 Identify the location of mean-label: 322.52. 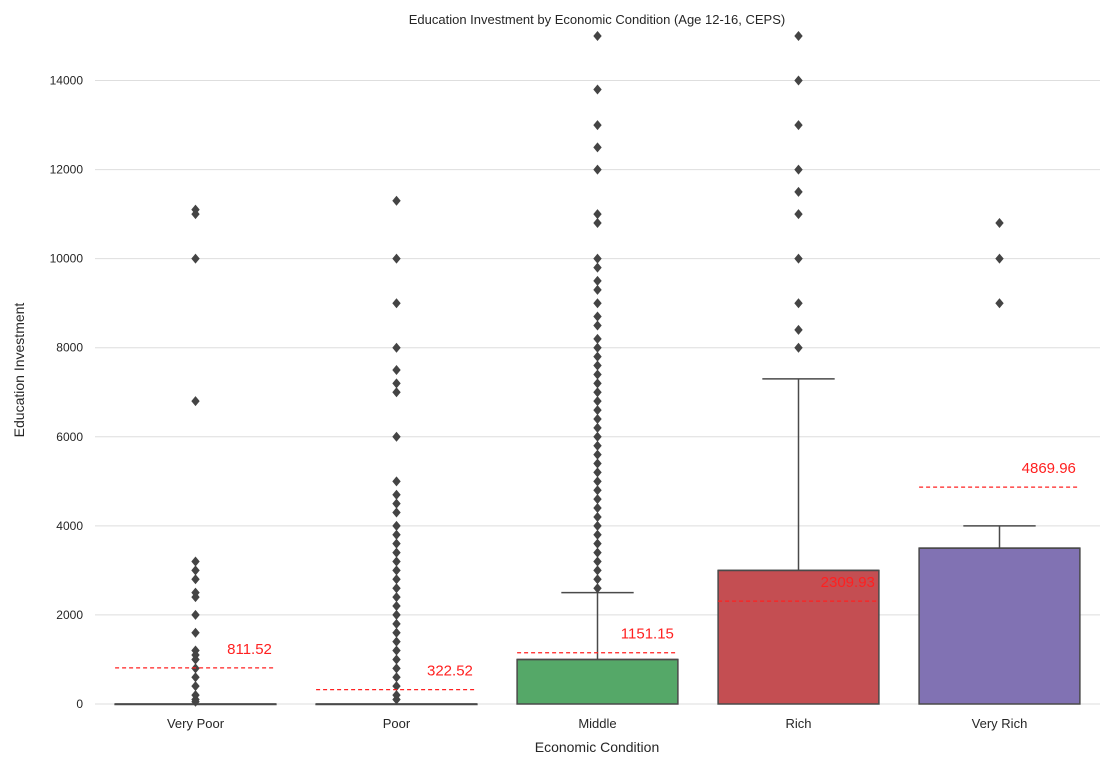
(450, 671).